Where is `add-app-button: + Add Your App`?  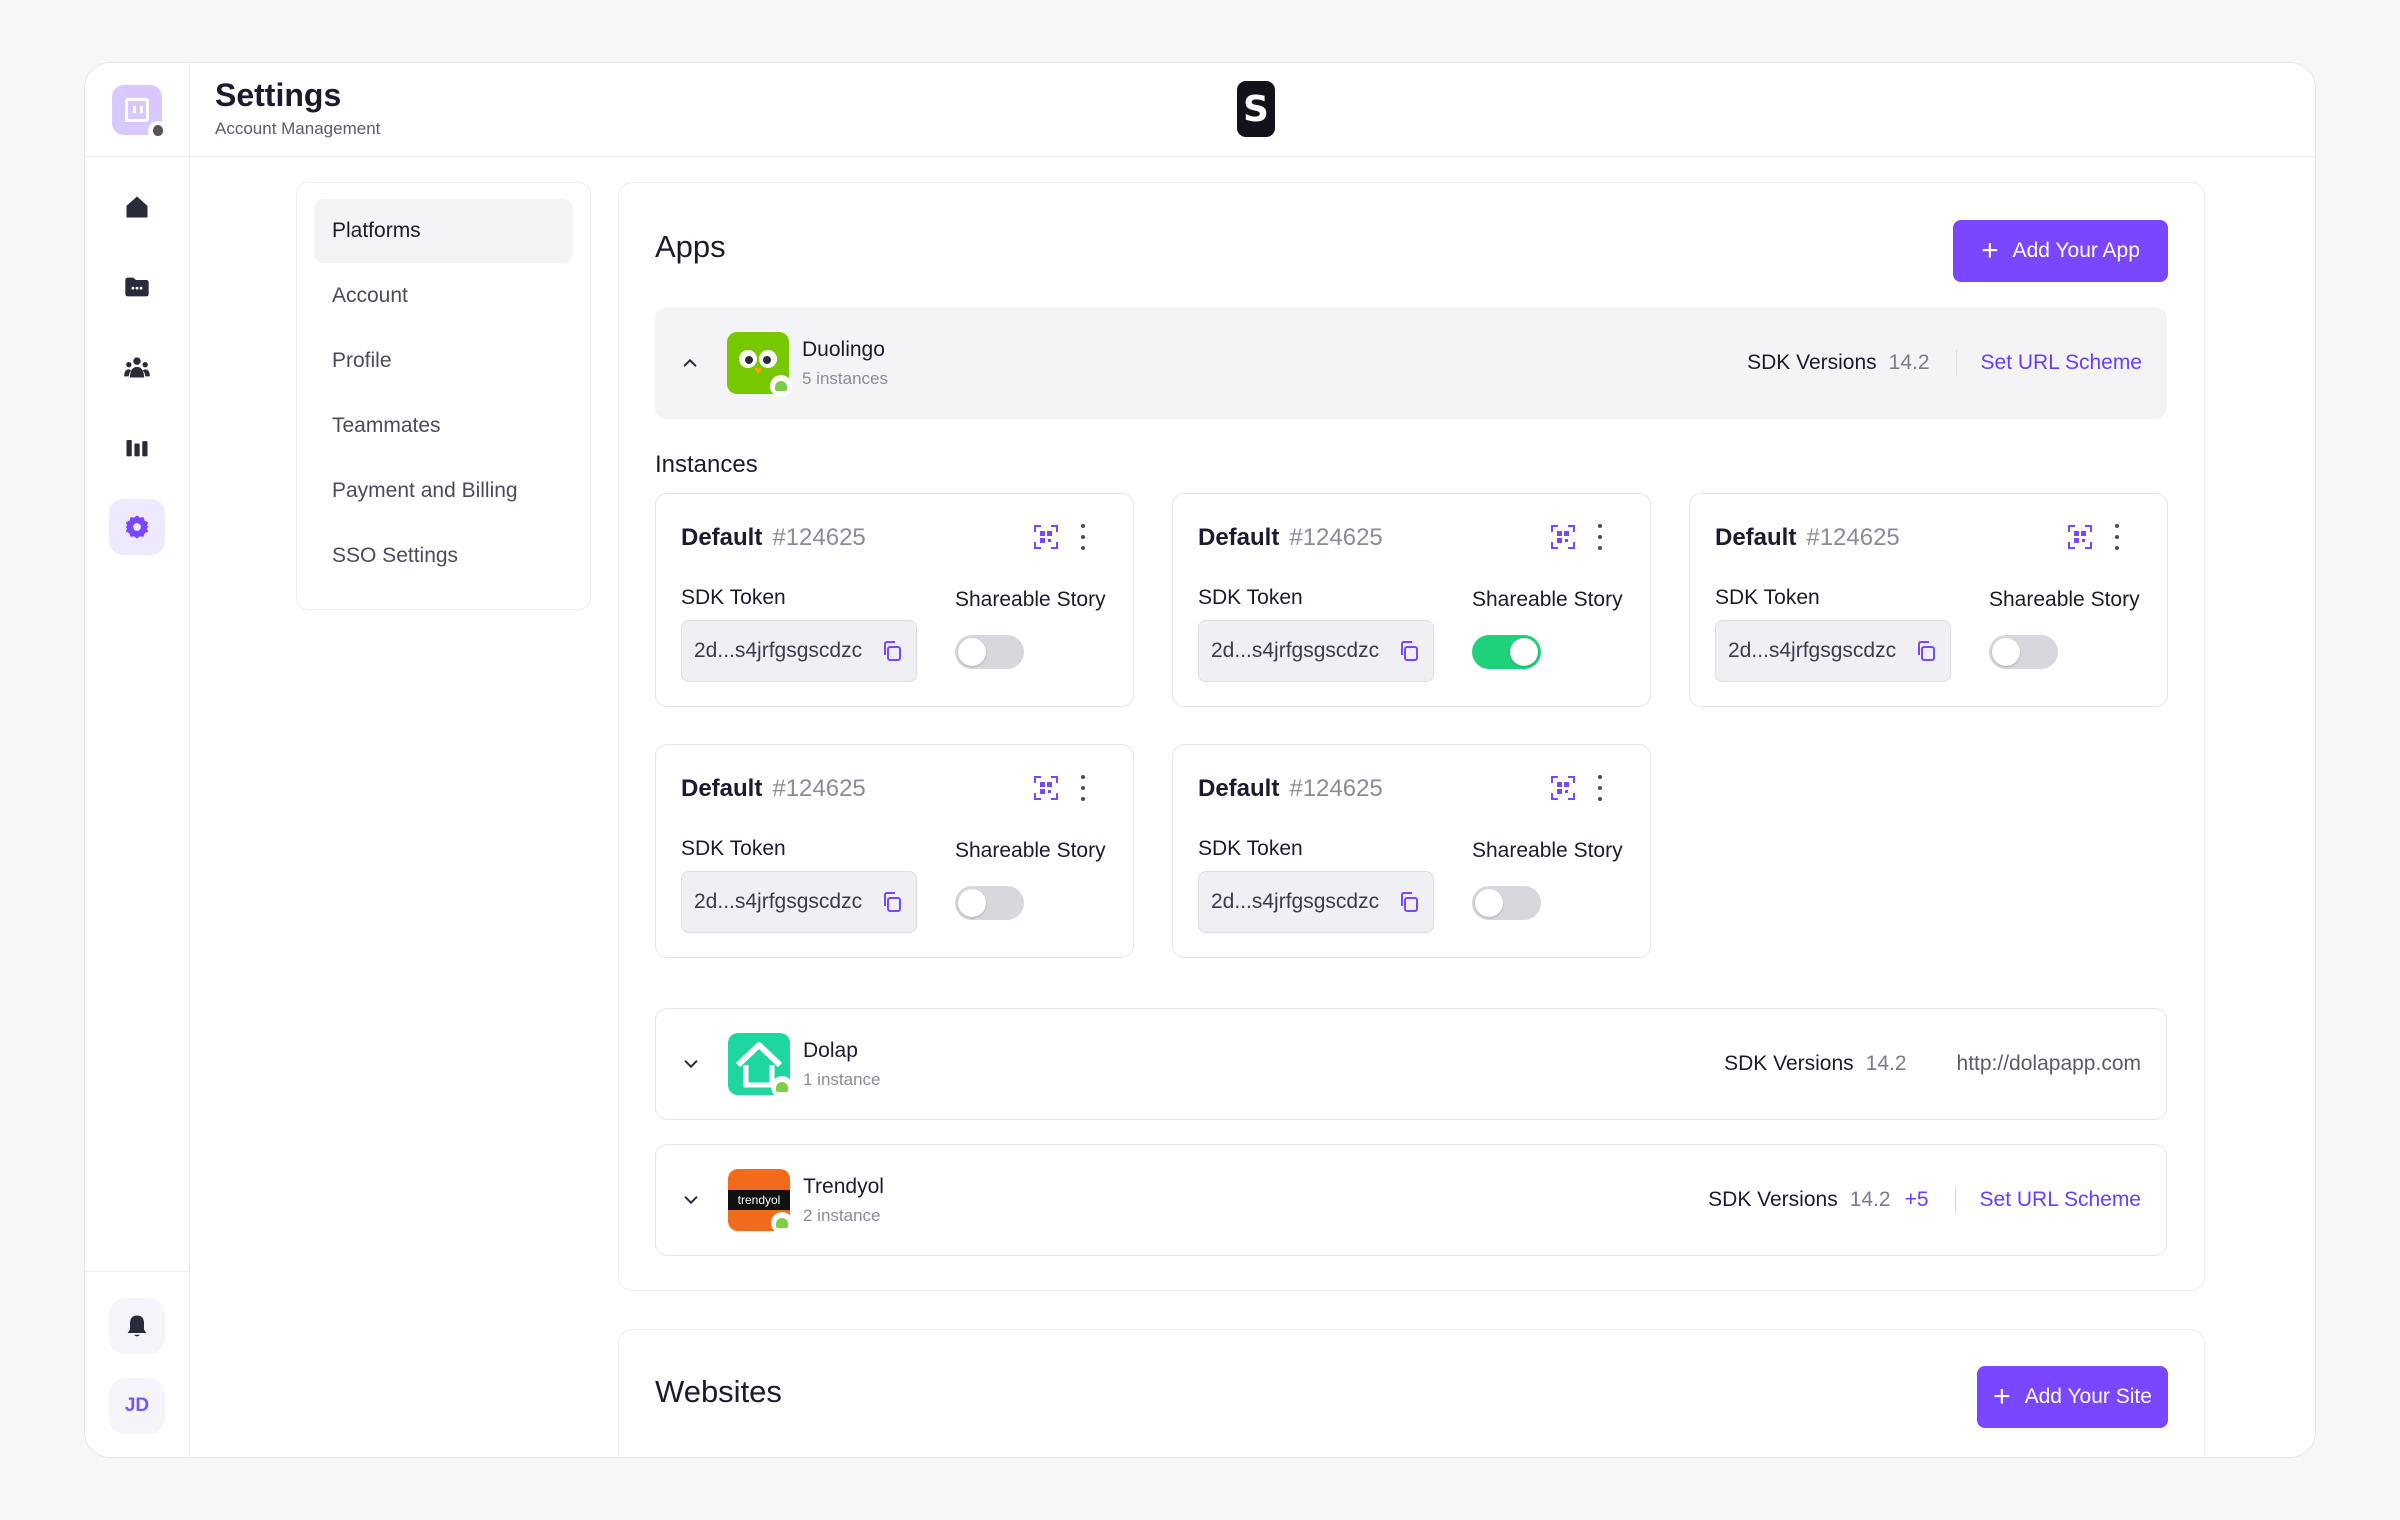
add-app-button: + Add Your App is located at coordinates (2060, 251).